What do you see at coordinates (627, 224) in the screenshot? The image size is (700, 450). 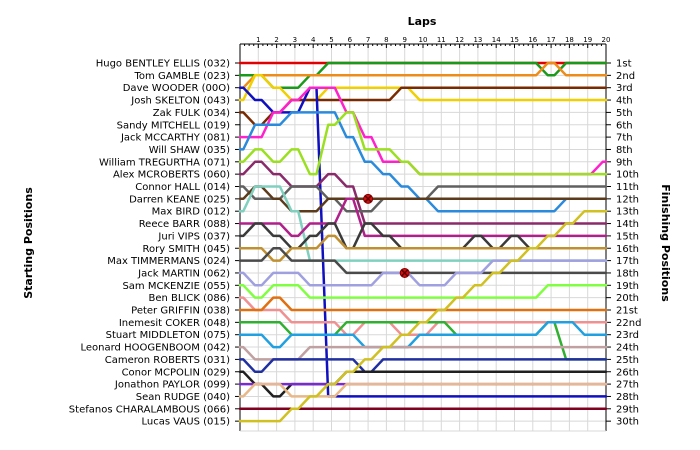 I see `finishing-position-label: 14th` at bounding box center [627, 224].